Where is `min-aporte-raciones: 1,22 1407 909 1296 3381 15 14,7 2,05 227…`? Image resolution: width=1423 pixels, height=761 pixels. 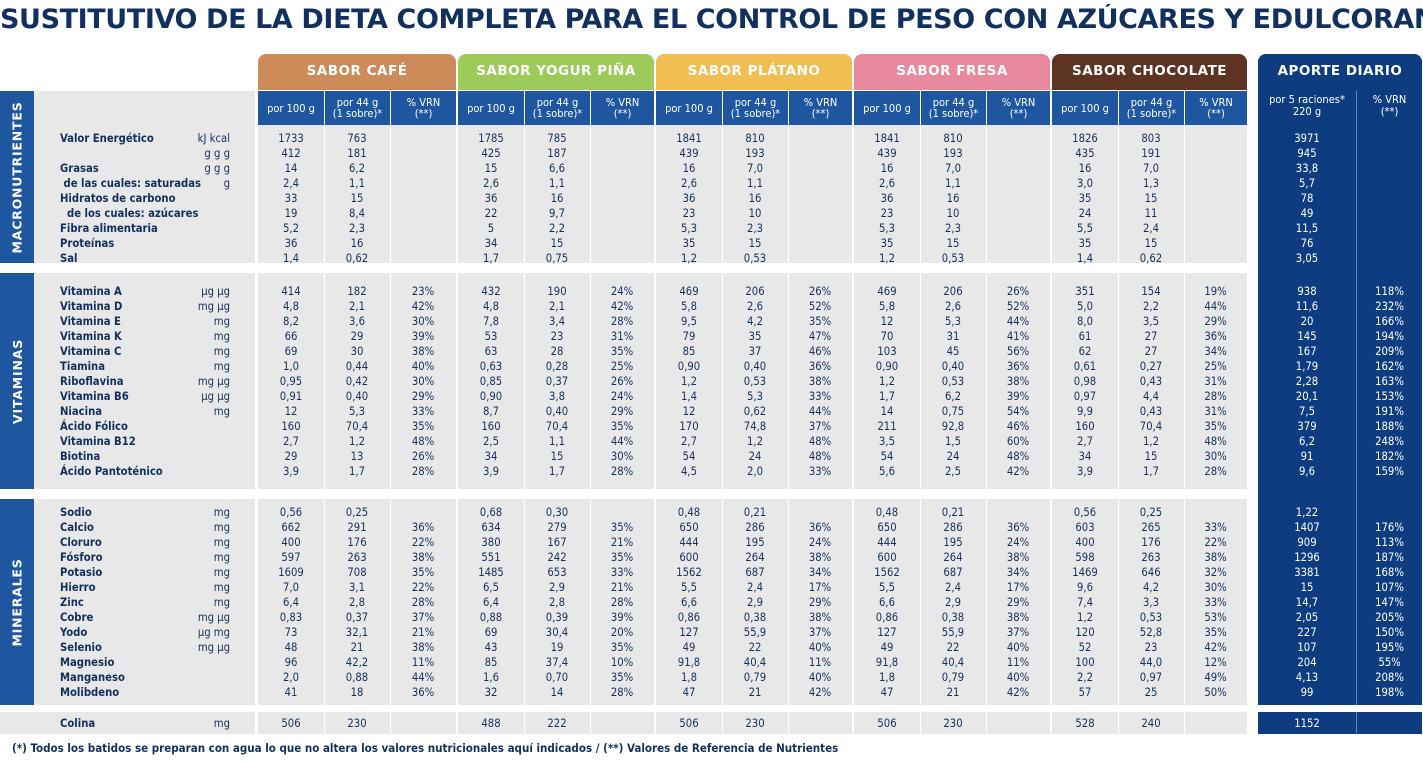
min-aporte-raciones: 1,22 1407 909 1296 3381 15 14,7 2,05 227… is located at coordinates (1307, 602).